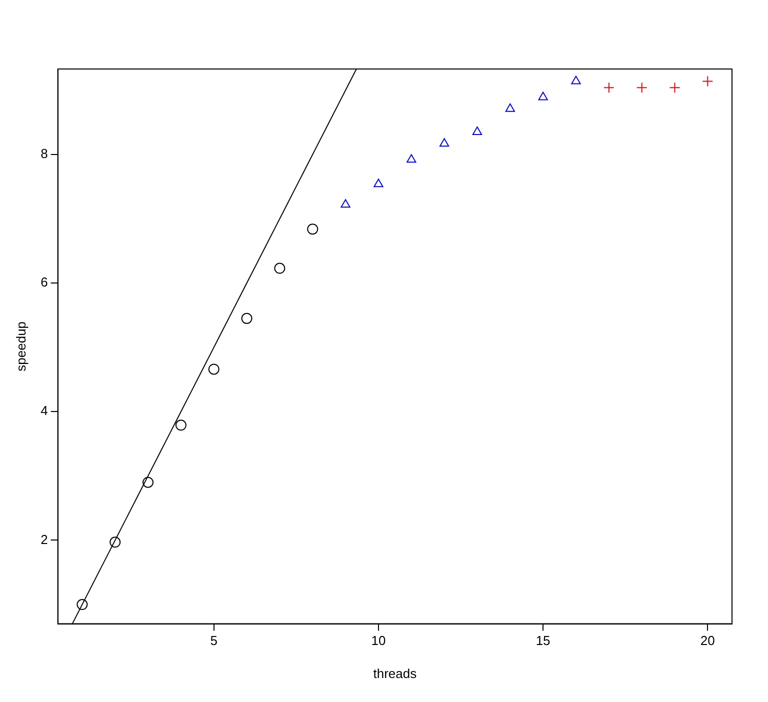 The width and height of the screenshot is (768, 702). What do you see at coordinates (44, 154) in the screenshot?
I see `y-tick-label: 8` at bounding box center [44, 154].